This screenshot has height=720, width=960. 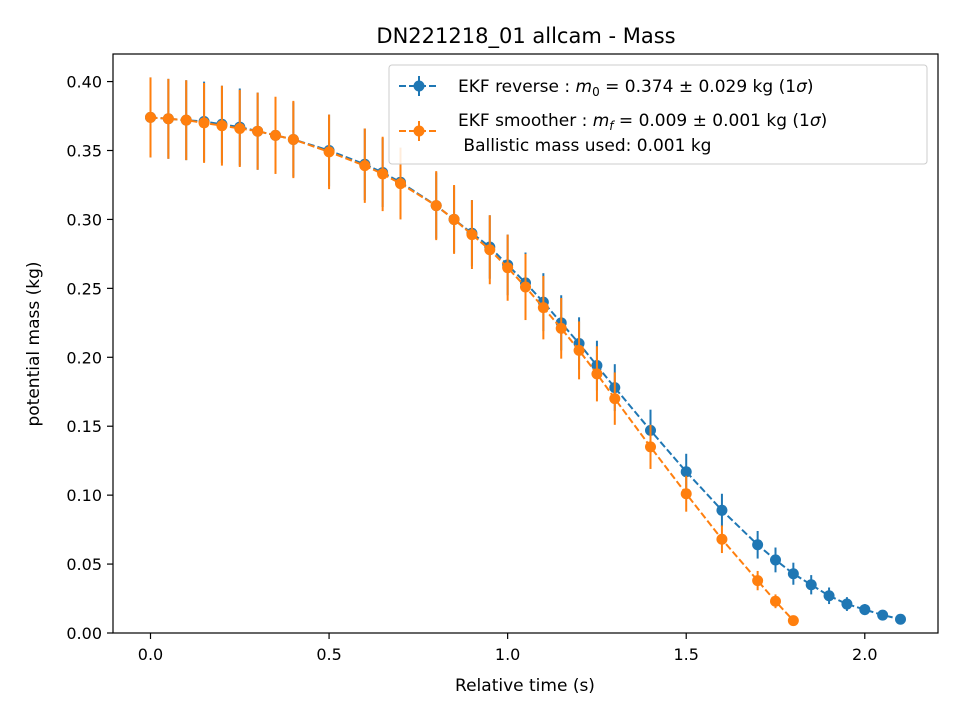 What do you see at coordinates (328, 654) in the screenshot?
I see `x-tick-label: 0.5` at bounding box center [328, 654].